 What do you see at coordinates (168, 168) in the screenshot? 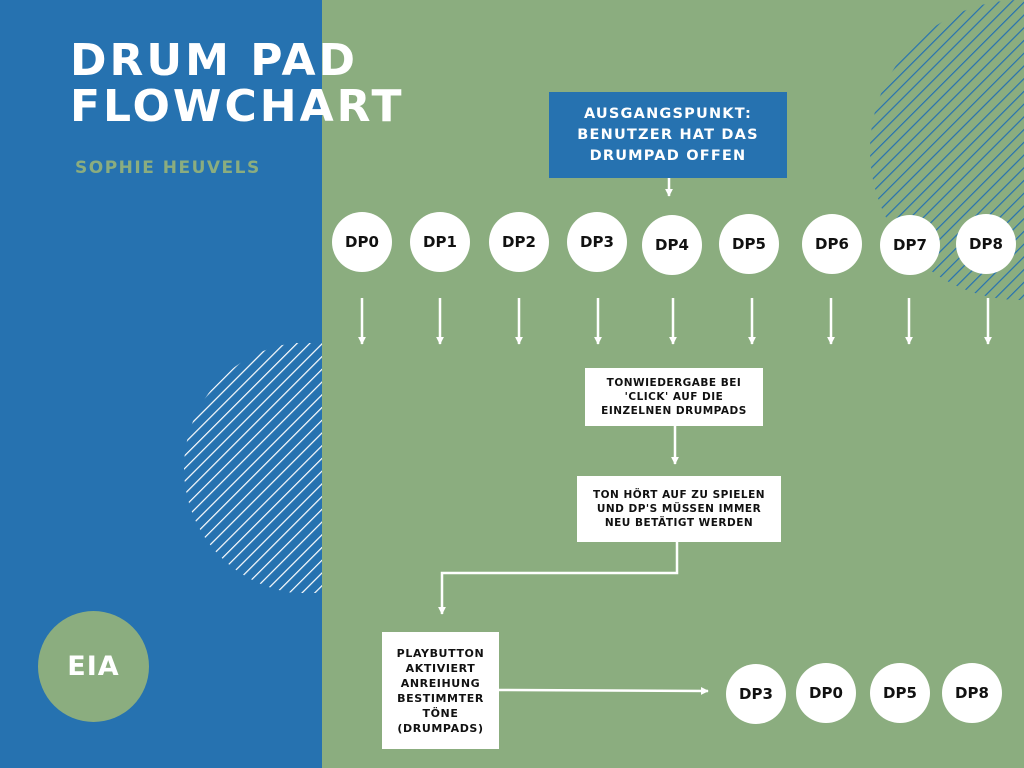
I see `author-name: SOPHIE HEUVELS` at bounding box center [168, 168].